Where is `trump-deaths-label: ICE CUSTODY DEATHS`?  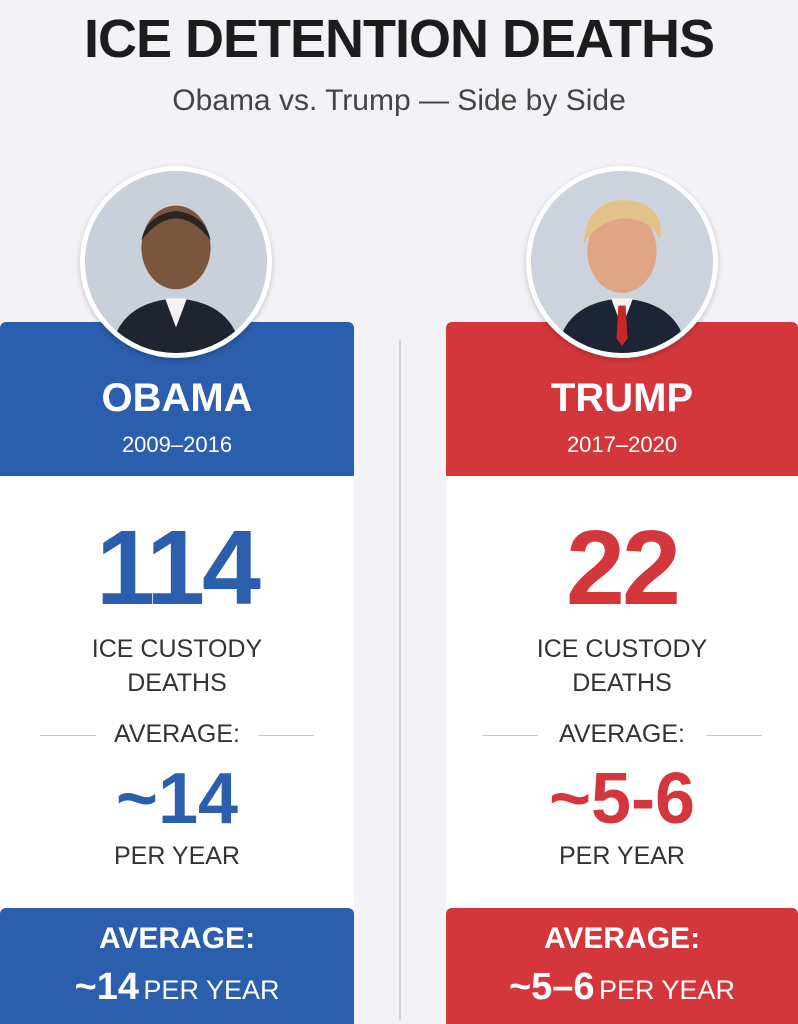 trump-deaths-label: ICE CUSTODY DEATHS is located at coordinates (622, 666).